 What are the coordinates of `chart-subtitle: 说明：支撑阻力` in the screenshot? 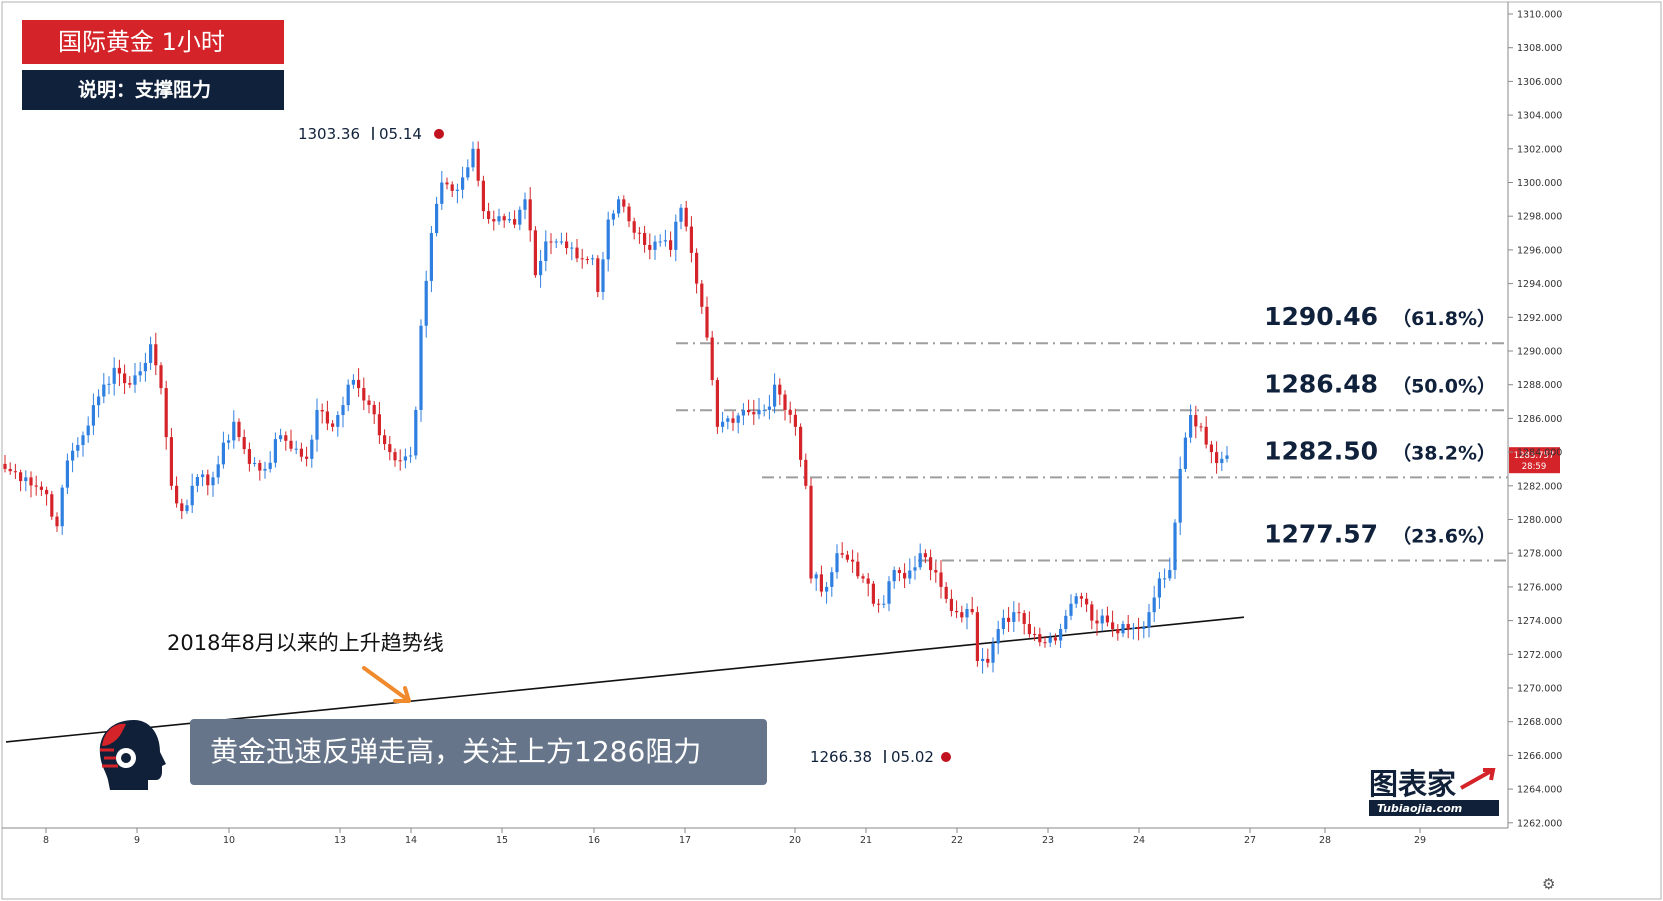 It's located at (153, 90).